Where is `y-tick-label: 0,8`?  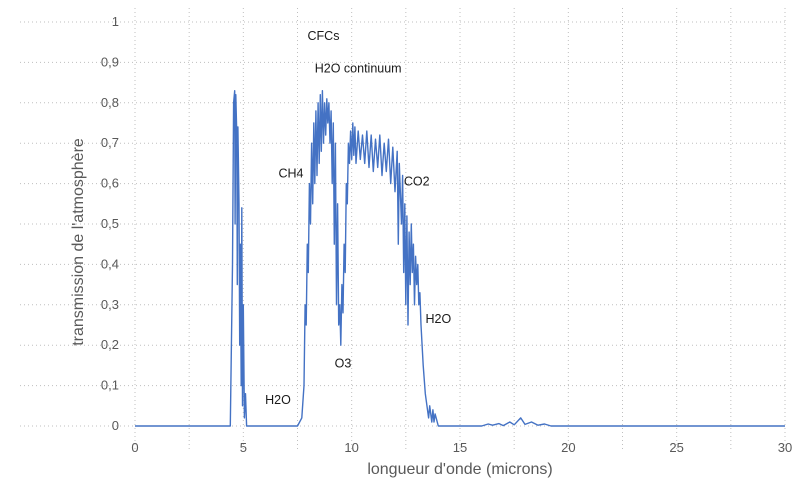
y-tick-label: 0,8 is located at coordinates (110, 102).